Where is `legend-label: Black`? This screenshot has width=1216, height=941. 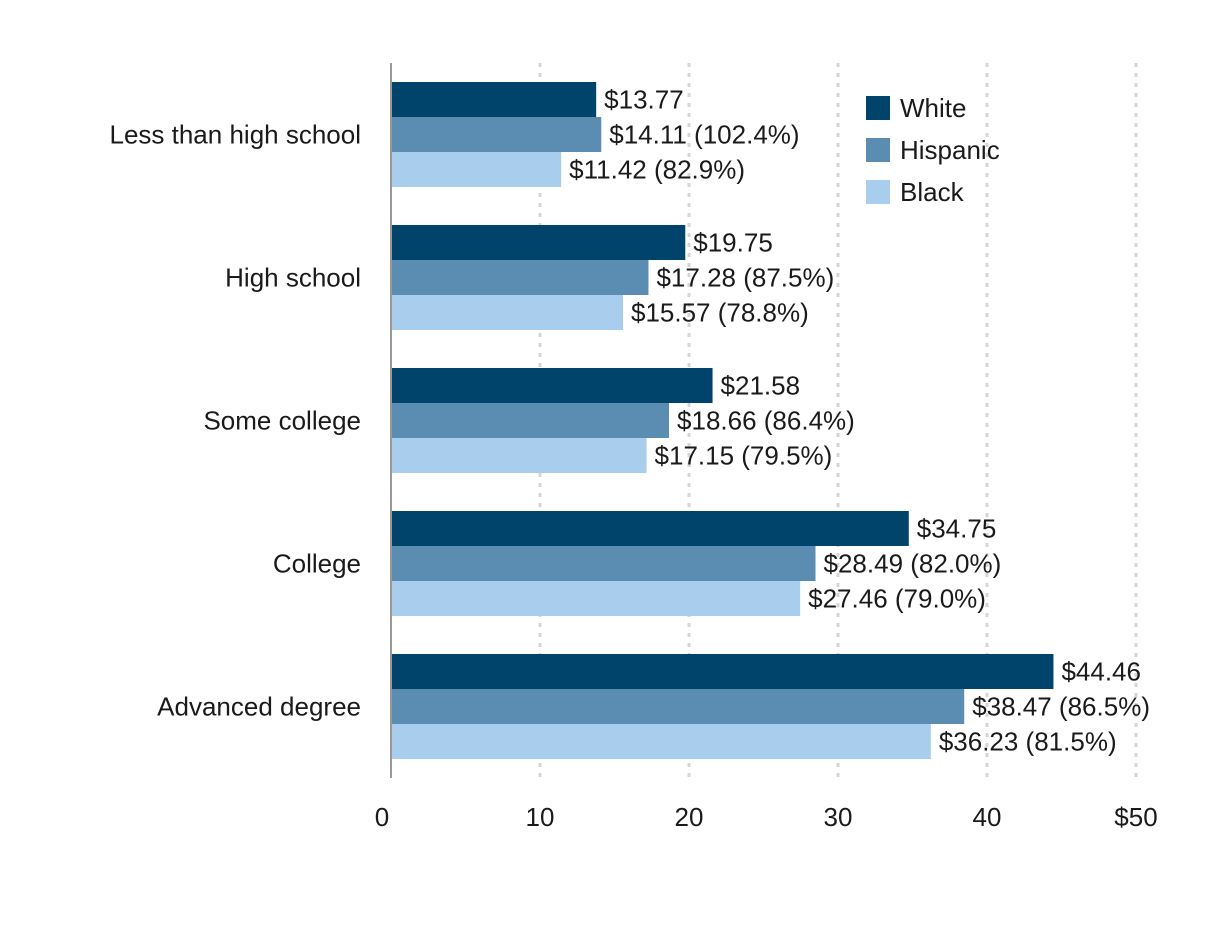 legend-label: Black is located at coordinates (932, 192).